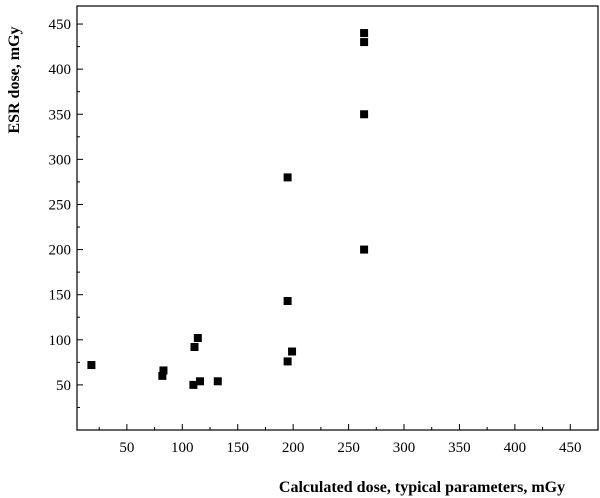  What do you see at coordinates (404, 448) in the screenshot?
I see `x-tick-label: 300` at bounding box center [404, 448].